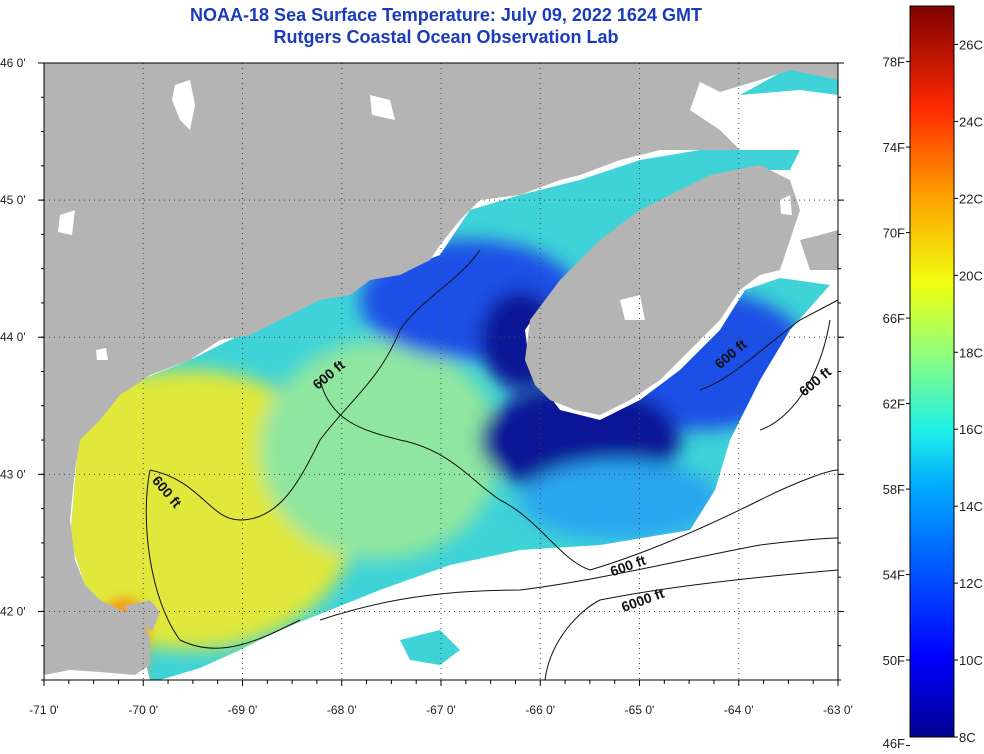  I want to click on title-line-2: Rutgers Coastal Ocean Observation Lab, so click(446, 37).